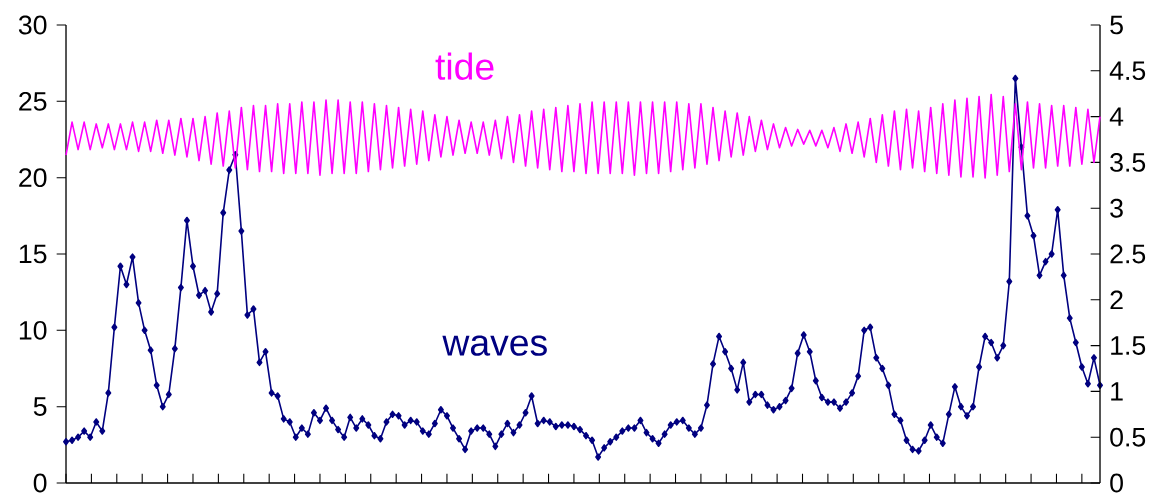  I want to click on y2-tick-label: 2, so click(1116, 300).